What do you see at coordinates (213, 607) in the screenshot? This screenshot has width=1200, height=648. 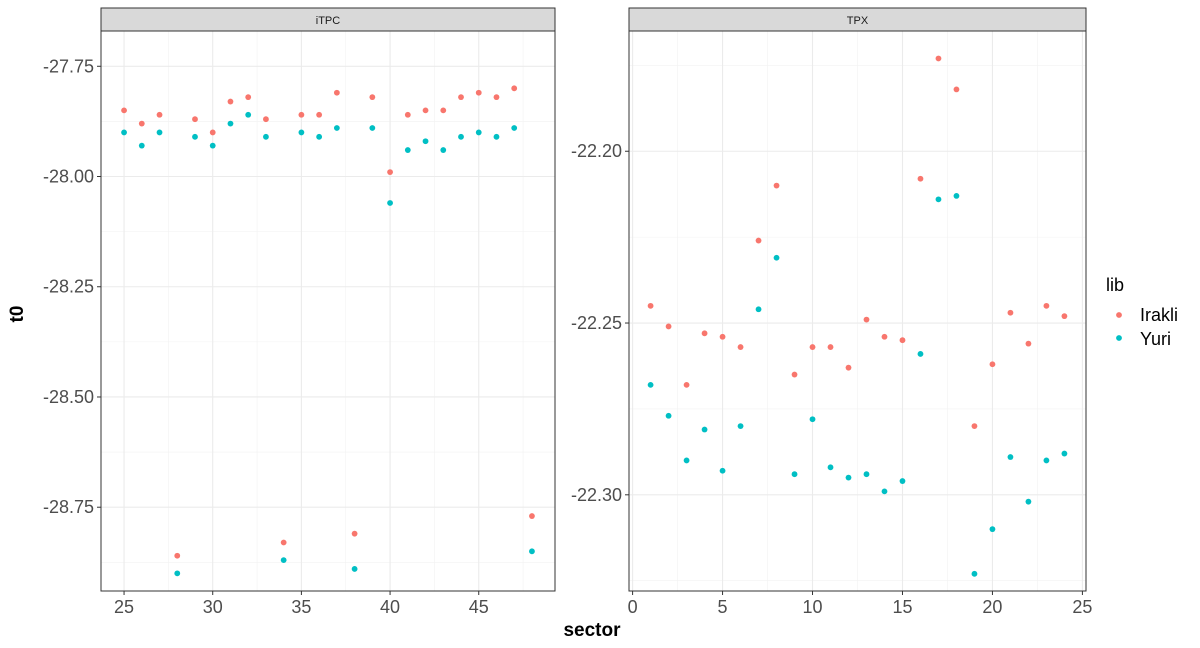 I see `x-tick-label: 30` at bounding box center [213, 607].